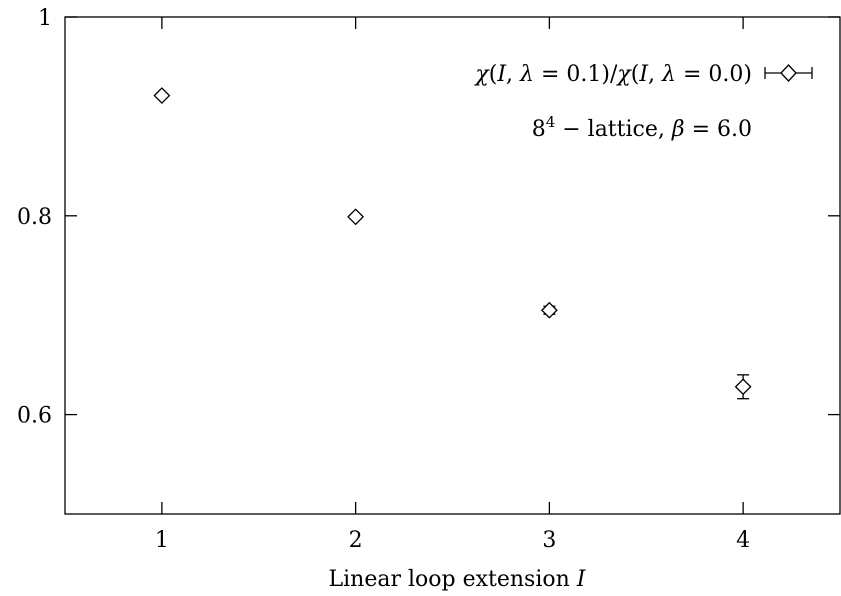 This screenshot has width=841, height=596. I want to click on beta-value: = 6.0, so click(718, 129).